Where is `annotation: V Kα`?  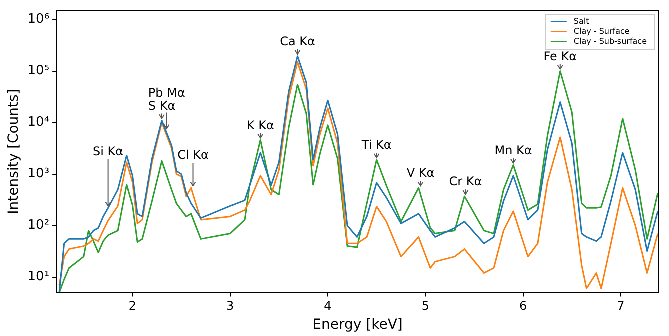 annotation: V Kα is located at coordinates (420, 173).